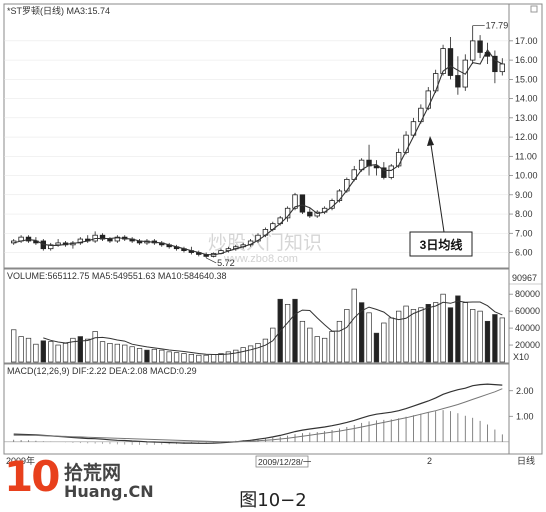 The image size is (546, 512). What do you see at coordinates (285, 462) in the screenshot?
I see `footer-date: 2009/12/28/一` at bounding box center [285, 462].